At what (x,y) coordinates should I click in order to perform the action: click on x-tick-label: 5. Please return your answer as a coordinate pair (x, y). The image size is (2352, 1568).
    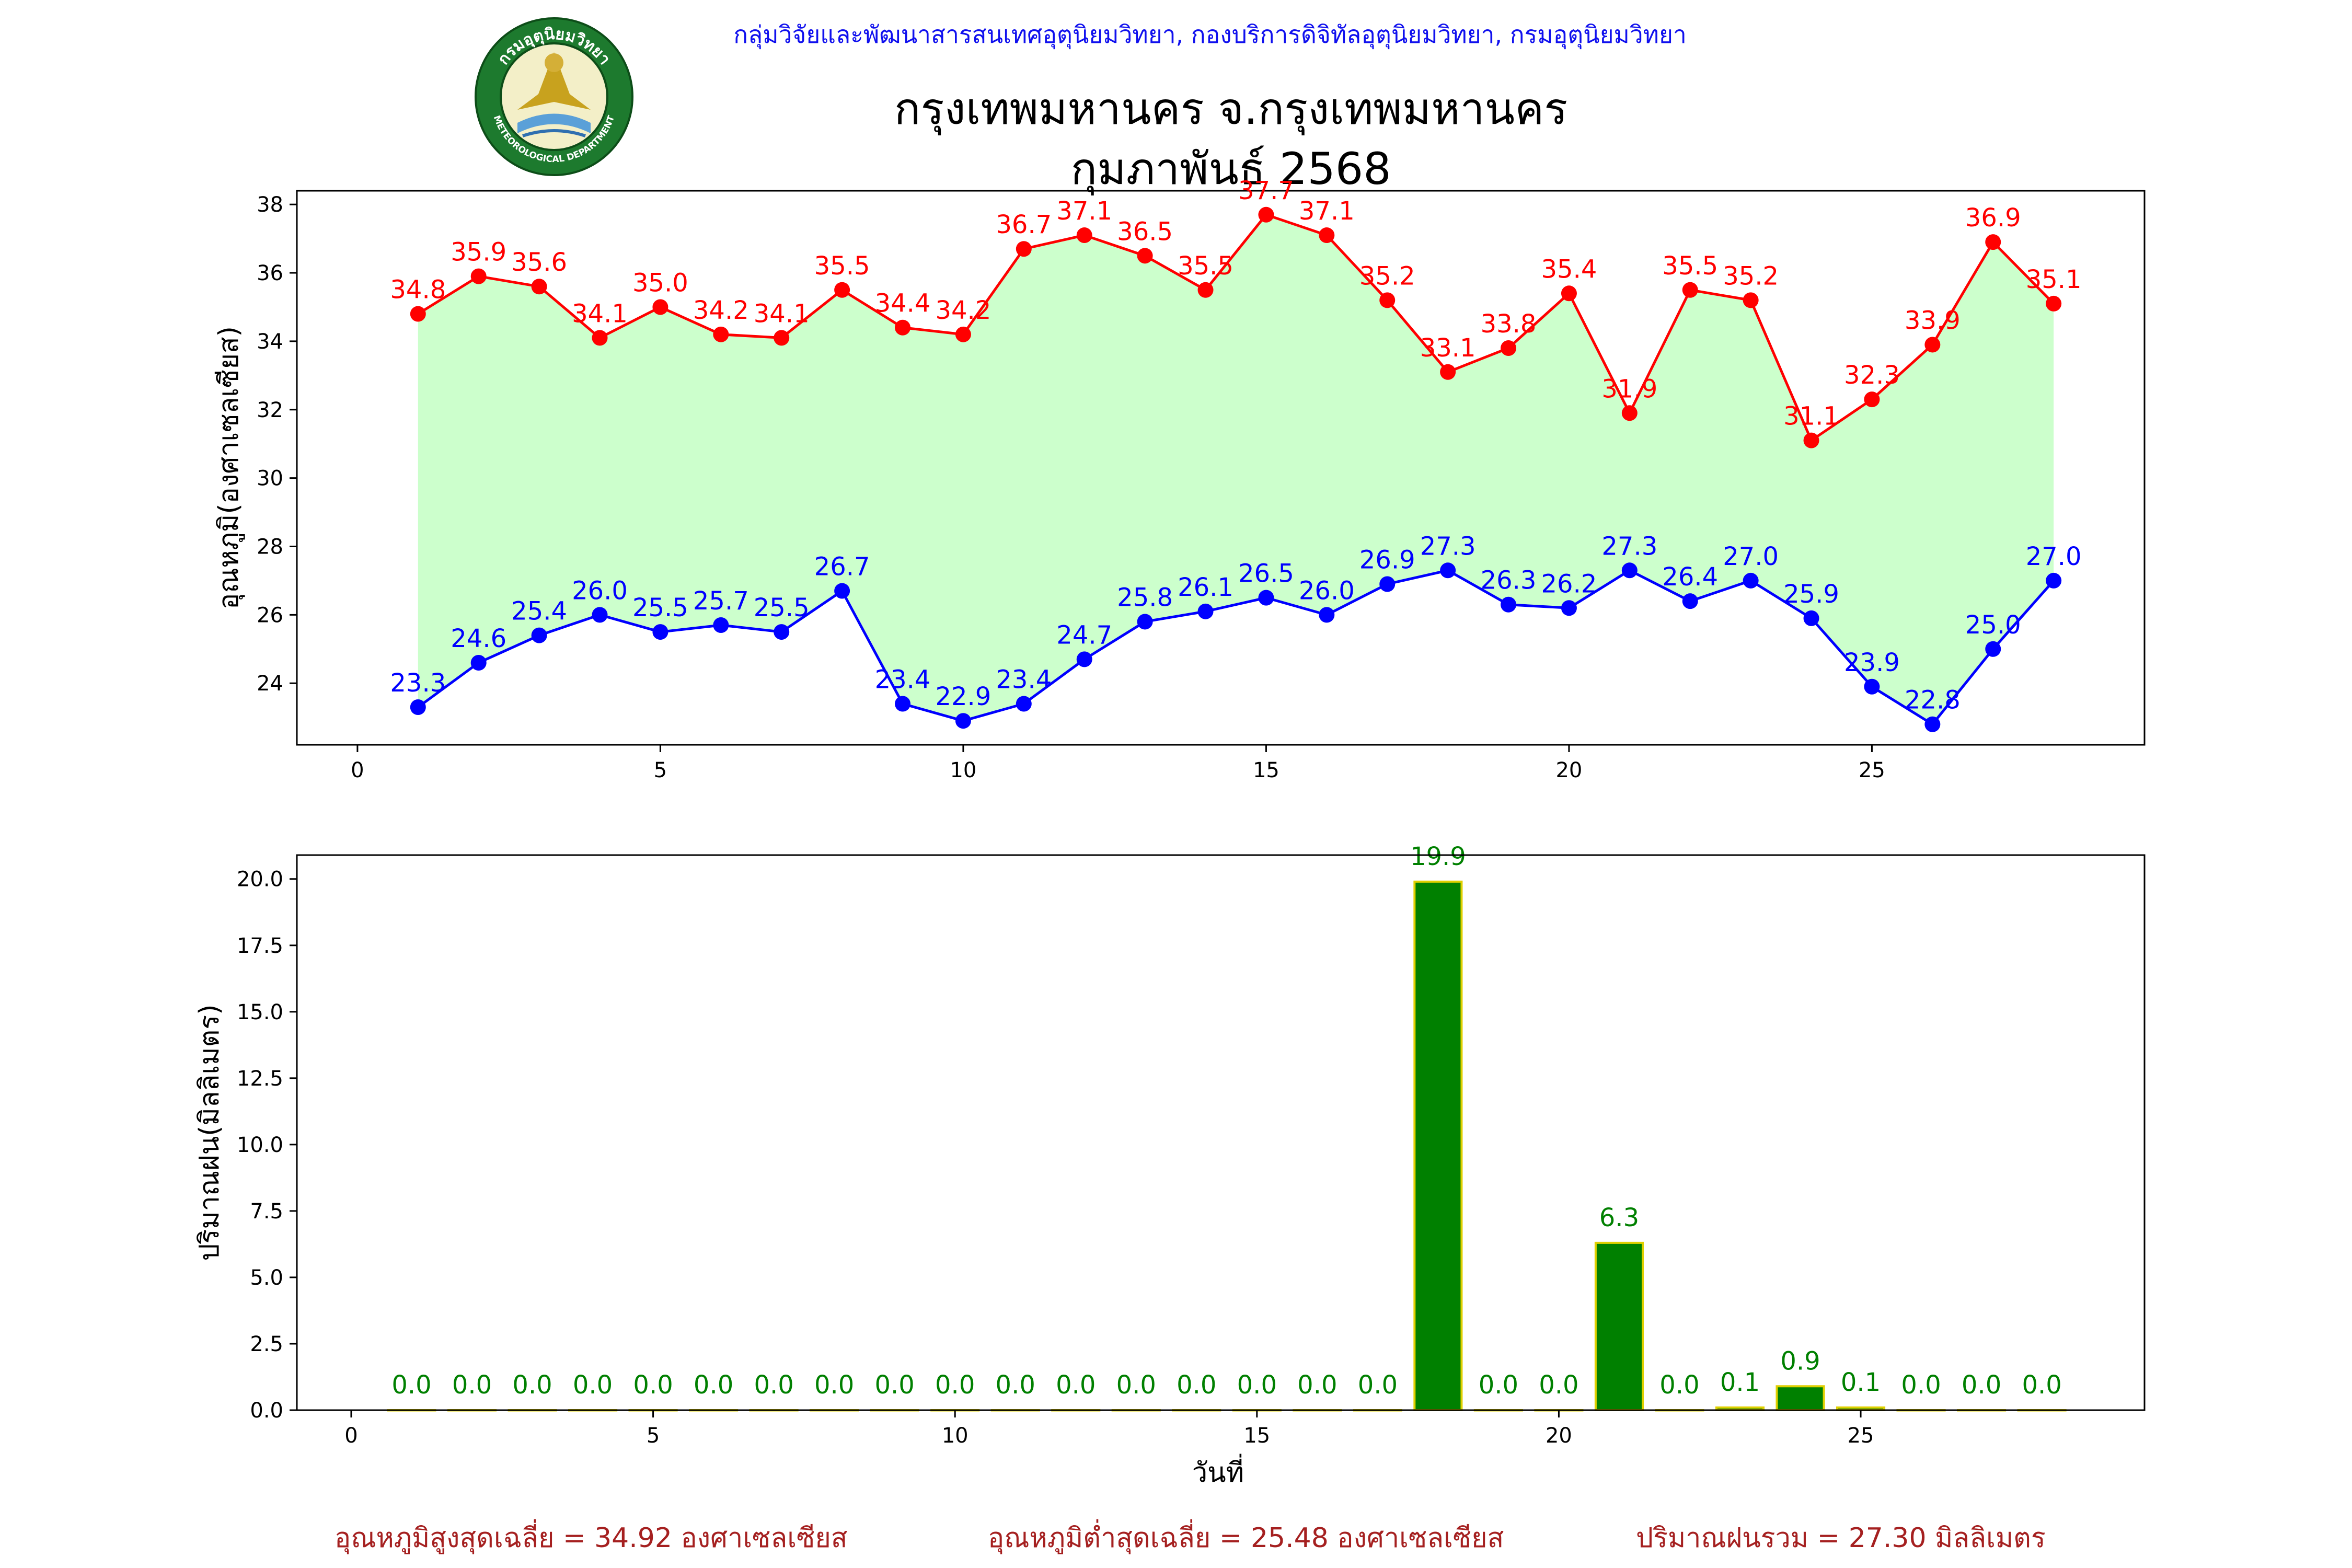
    Looking at the image, I should click on (653, 1436).